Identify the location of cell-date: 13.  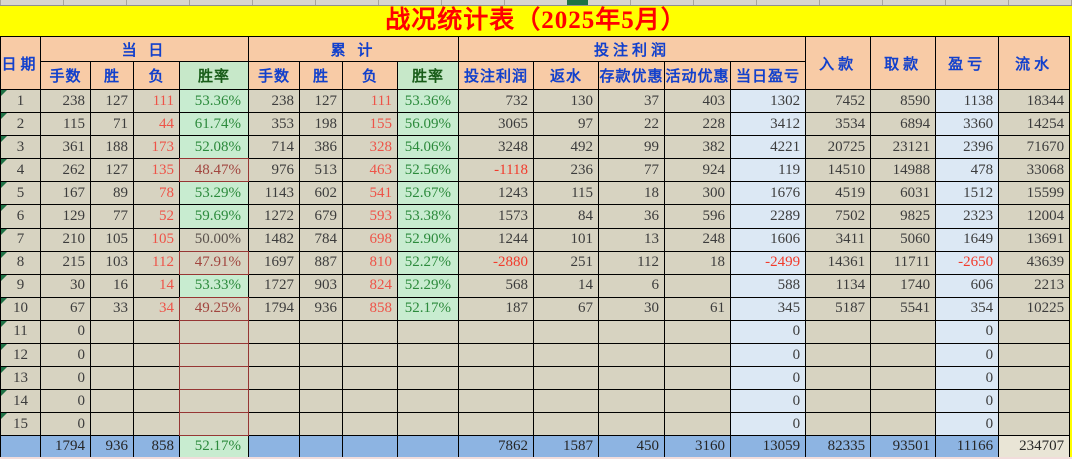
(20, 378).